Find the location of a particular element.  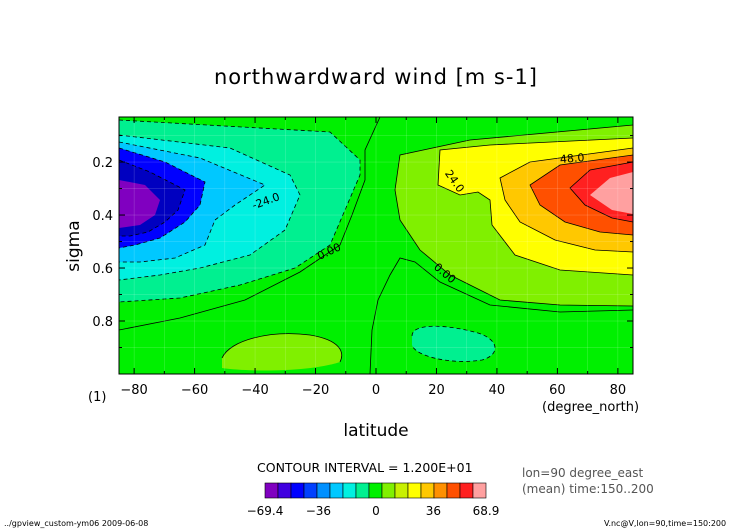

x-tick-label: 0 is located at coordinates (376, 390).